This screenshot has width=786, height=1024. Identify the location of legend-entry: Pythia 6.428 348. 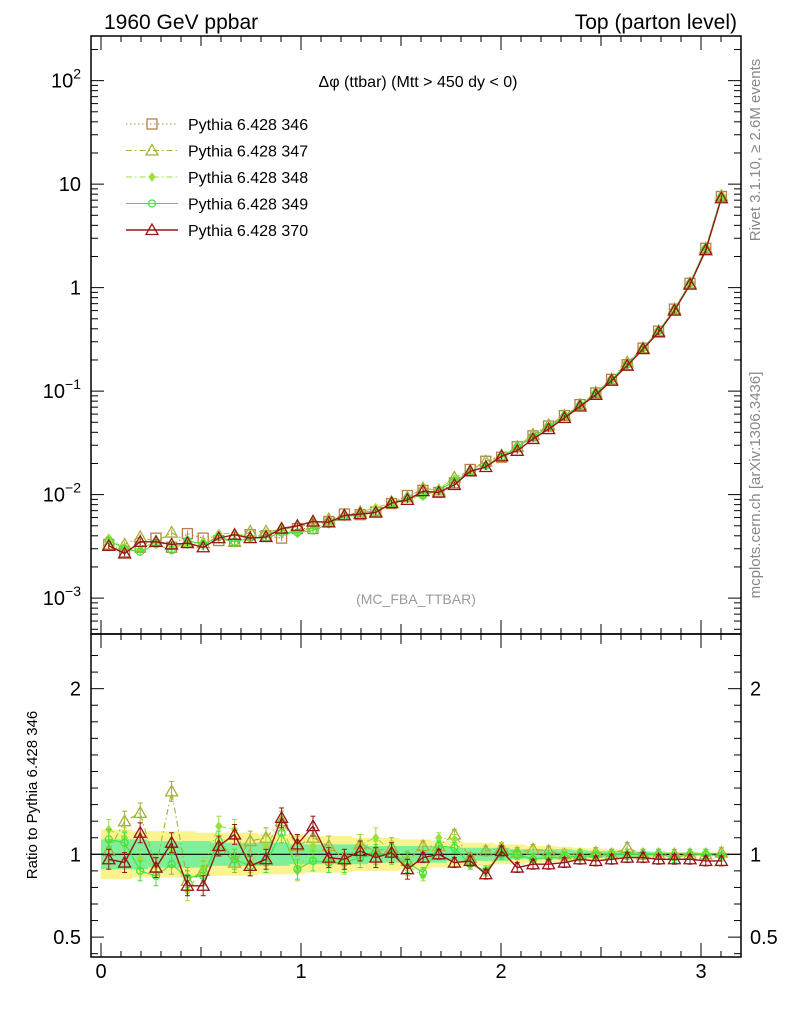
(217, 178).